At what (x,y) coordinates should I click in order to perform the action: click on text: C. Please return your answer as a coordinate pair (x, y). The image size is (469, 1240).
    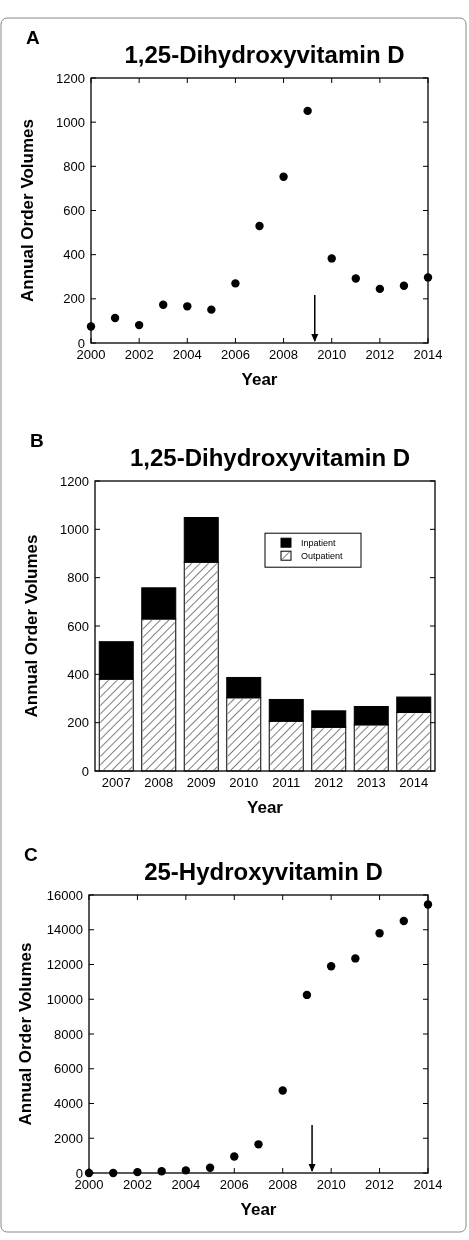
    Looking at the image, I should click on (31, 854).